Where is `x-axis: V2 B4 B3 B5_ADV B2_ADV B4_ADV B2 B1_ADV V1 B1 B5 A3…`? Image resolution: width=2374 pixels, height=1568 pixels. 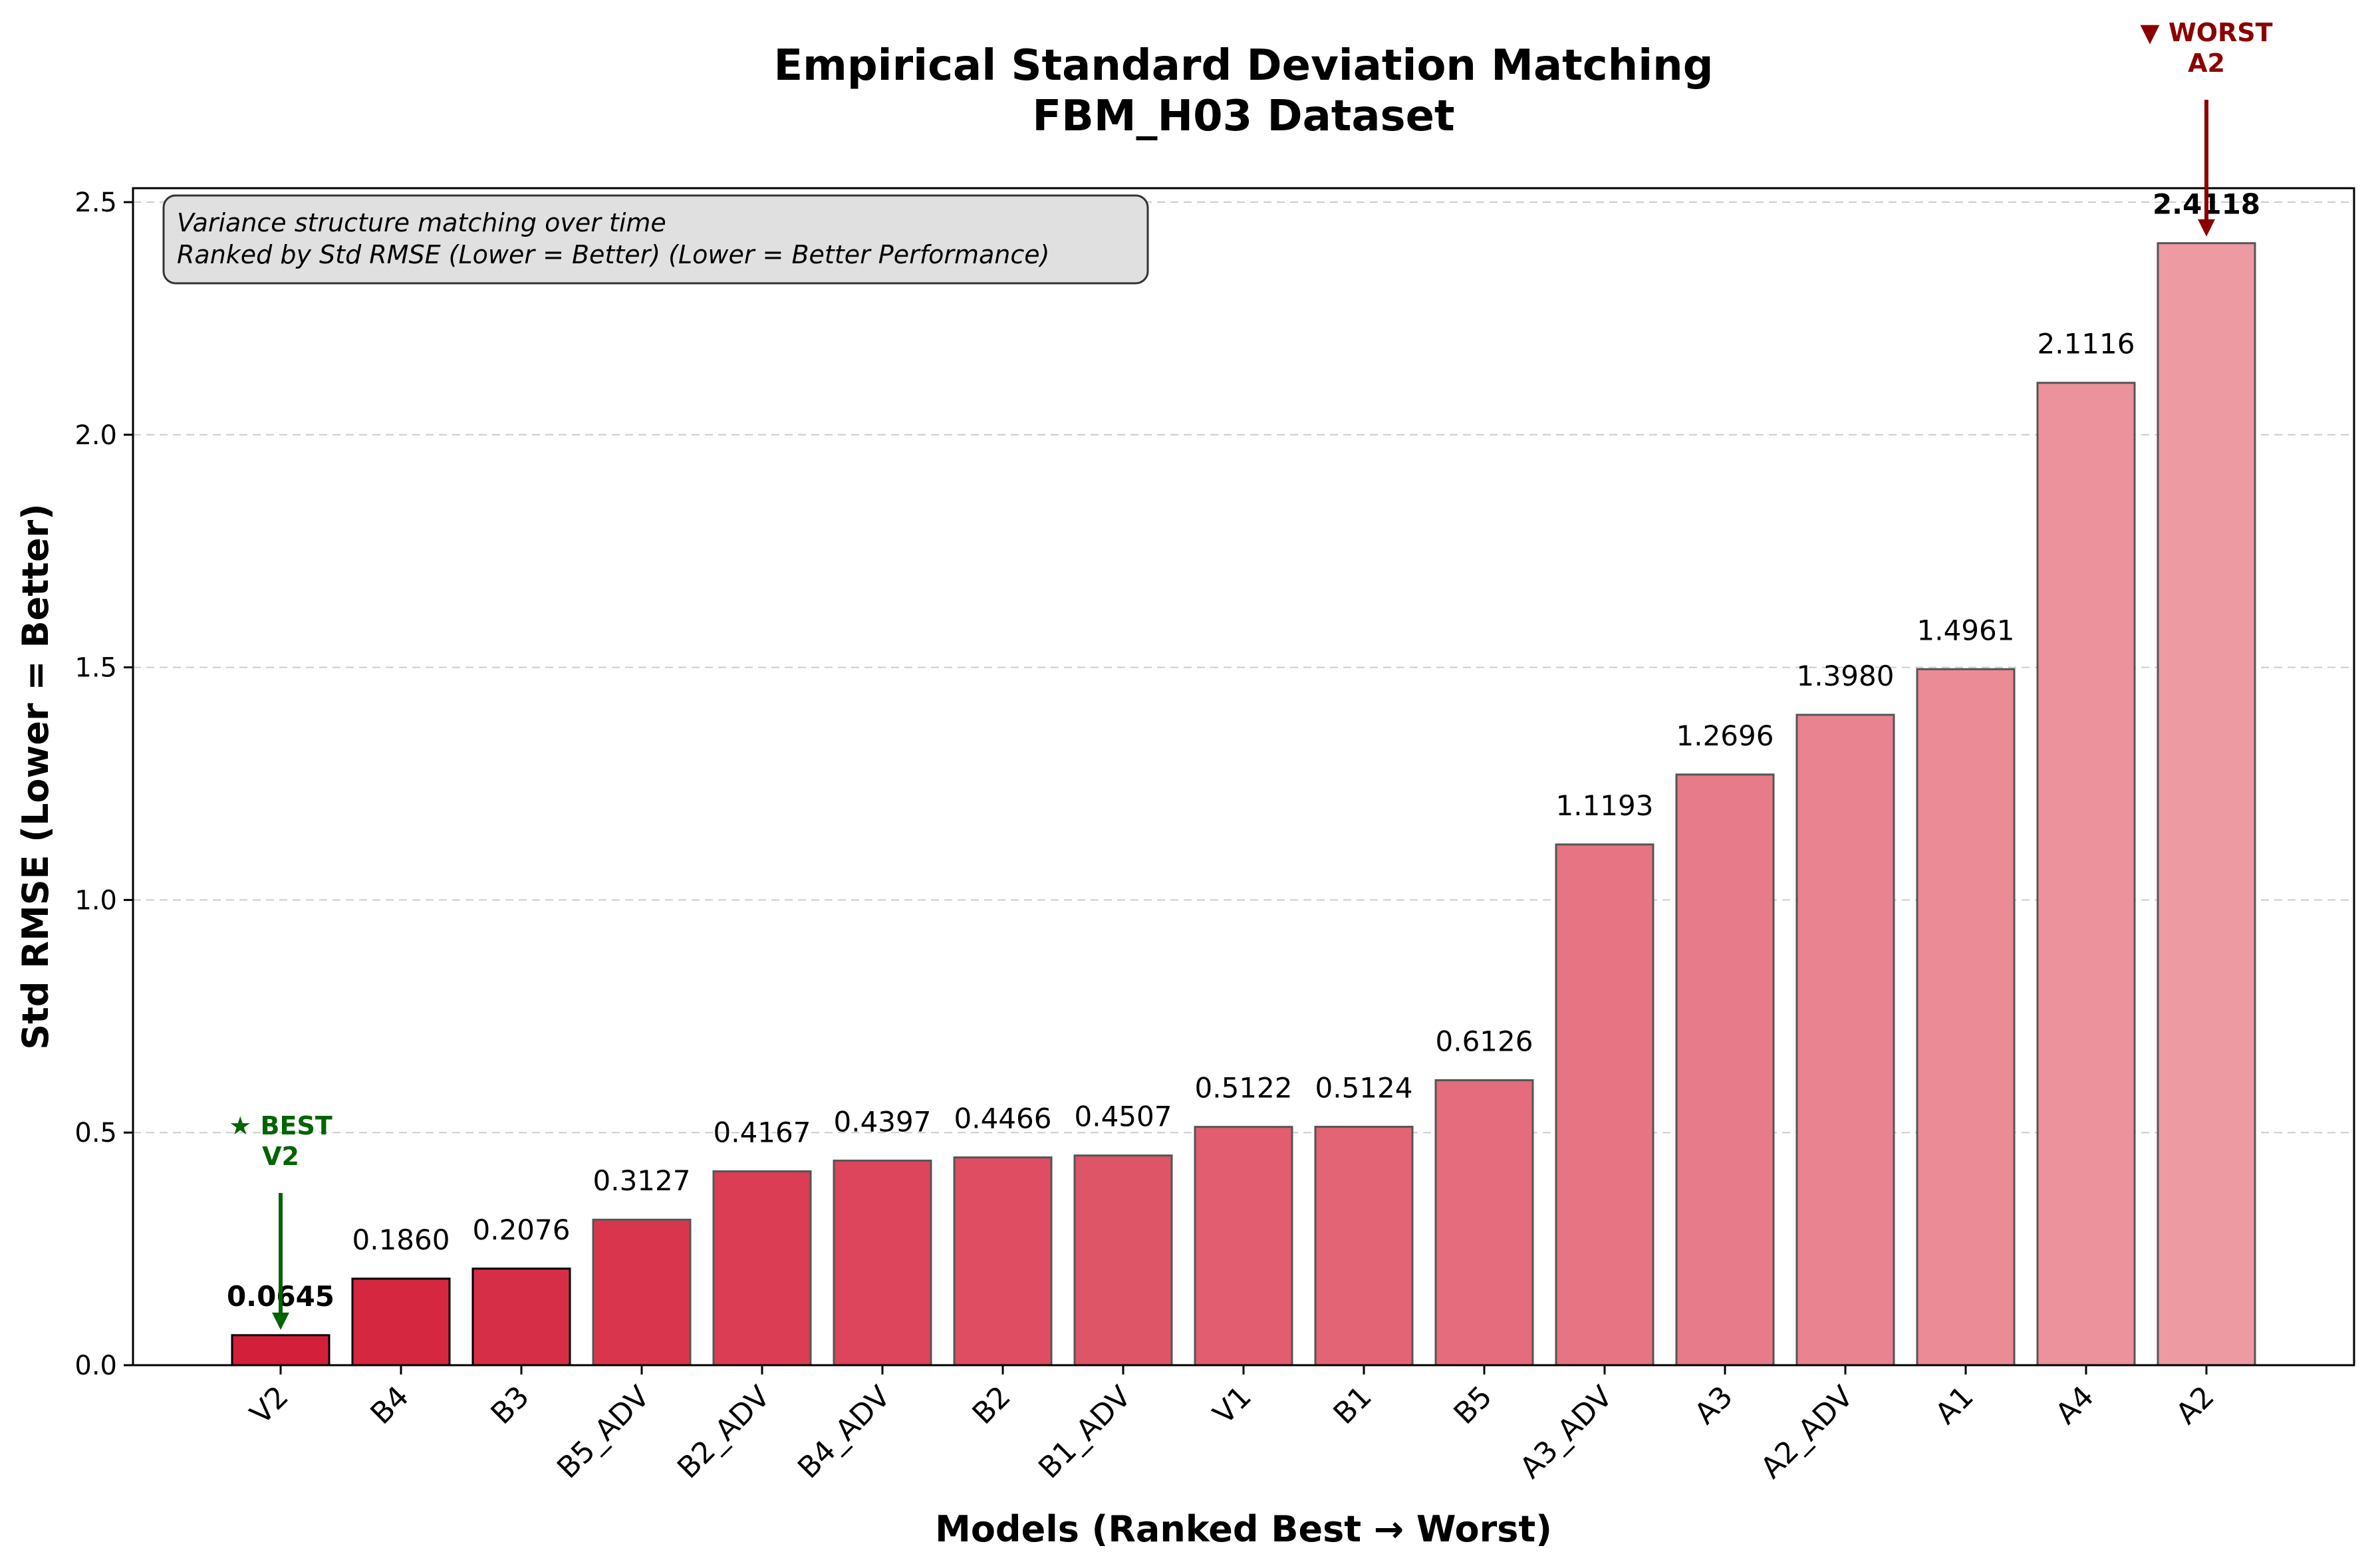
x-axis: V2 B4 B3 B5_ADV B2_ADV B4_ADV B2 B1_ADV V1 B1 B5 A3… is located at coordinates (1232, 1425).